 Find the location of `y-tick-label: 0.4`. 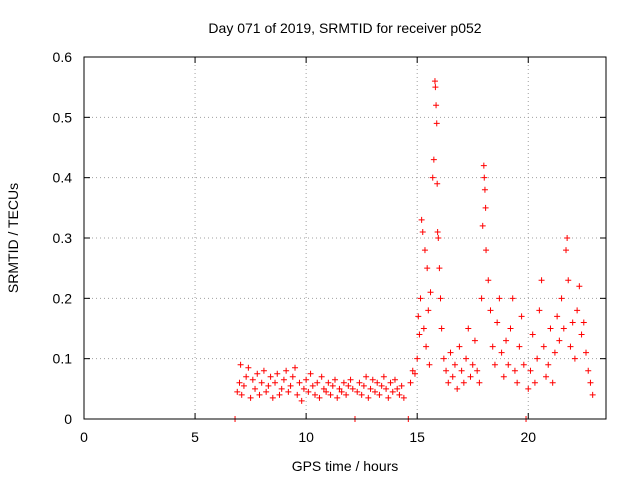

y-tick-label: 0.4 is located at coordinates (63, 178).